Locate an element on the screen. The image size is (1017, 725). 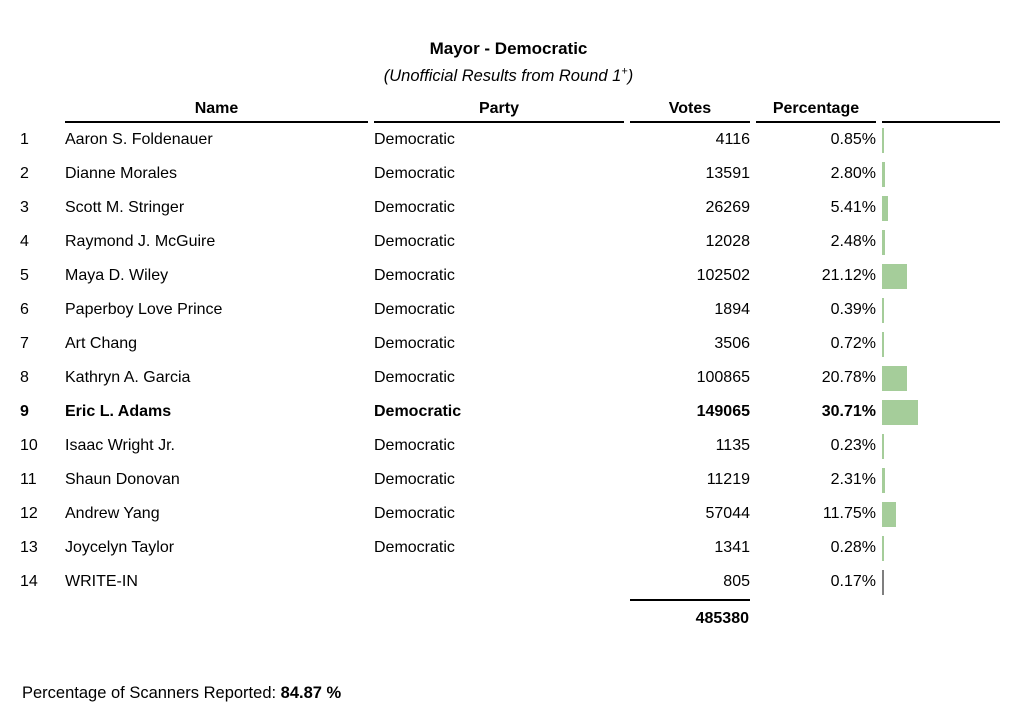
rank-cell: 11 is located at coordinates (28, 479).